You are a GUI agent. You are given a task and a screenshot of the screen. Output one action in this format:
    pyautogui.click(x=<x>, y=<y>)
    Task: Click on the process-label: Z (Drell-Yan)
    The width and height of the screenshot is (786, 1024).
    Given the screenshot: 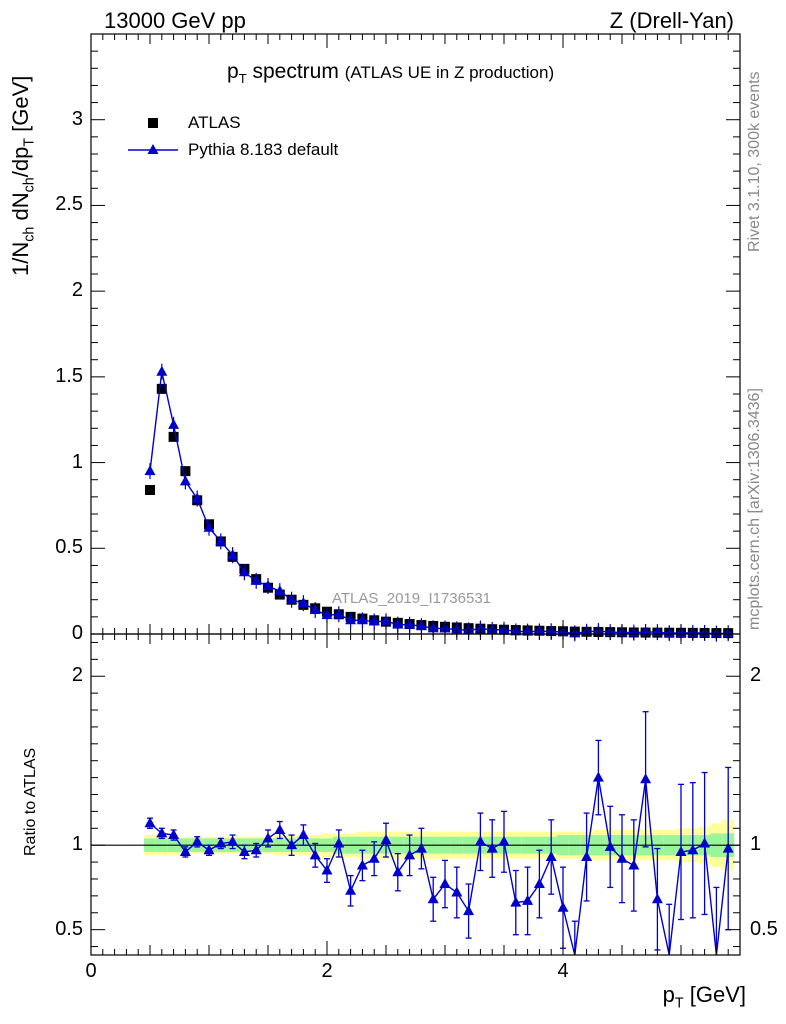 What is the action you would take?
    pyautogui.click(x=671, y=20)
    